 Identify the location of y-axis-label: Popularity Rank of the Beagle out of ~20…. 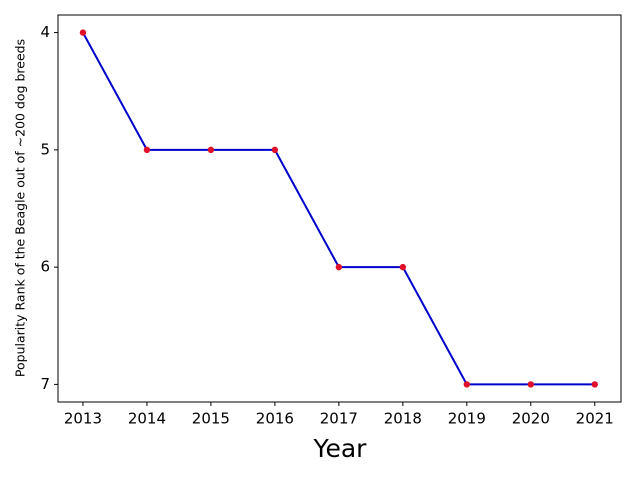
(20, 208).